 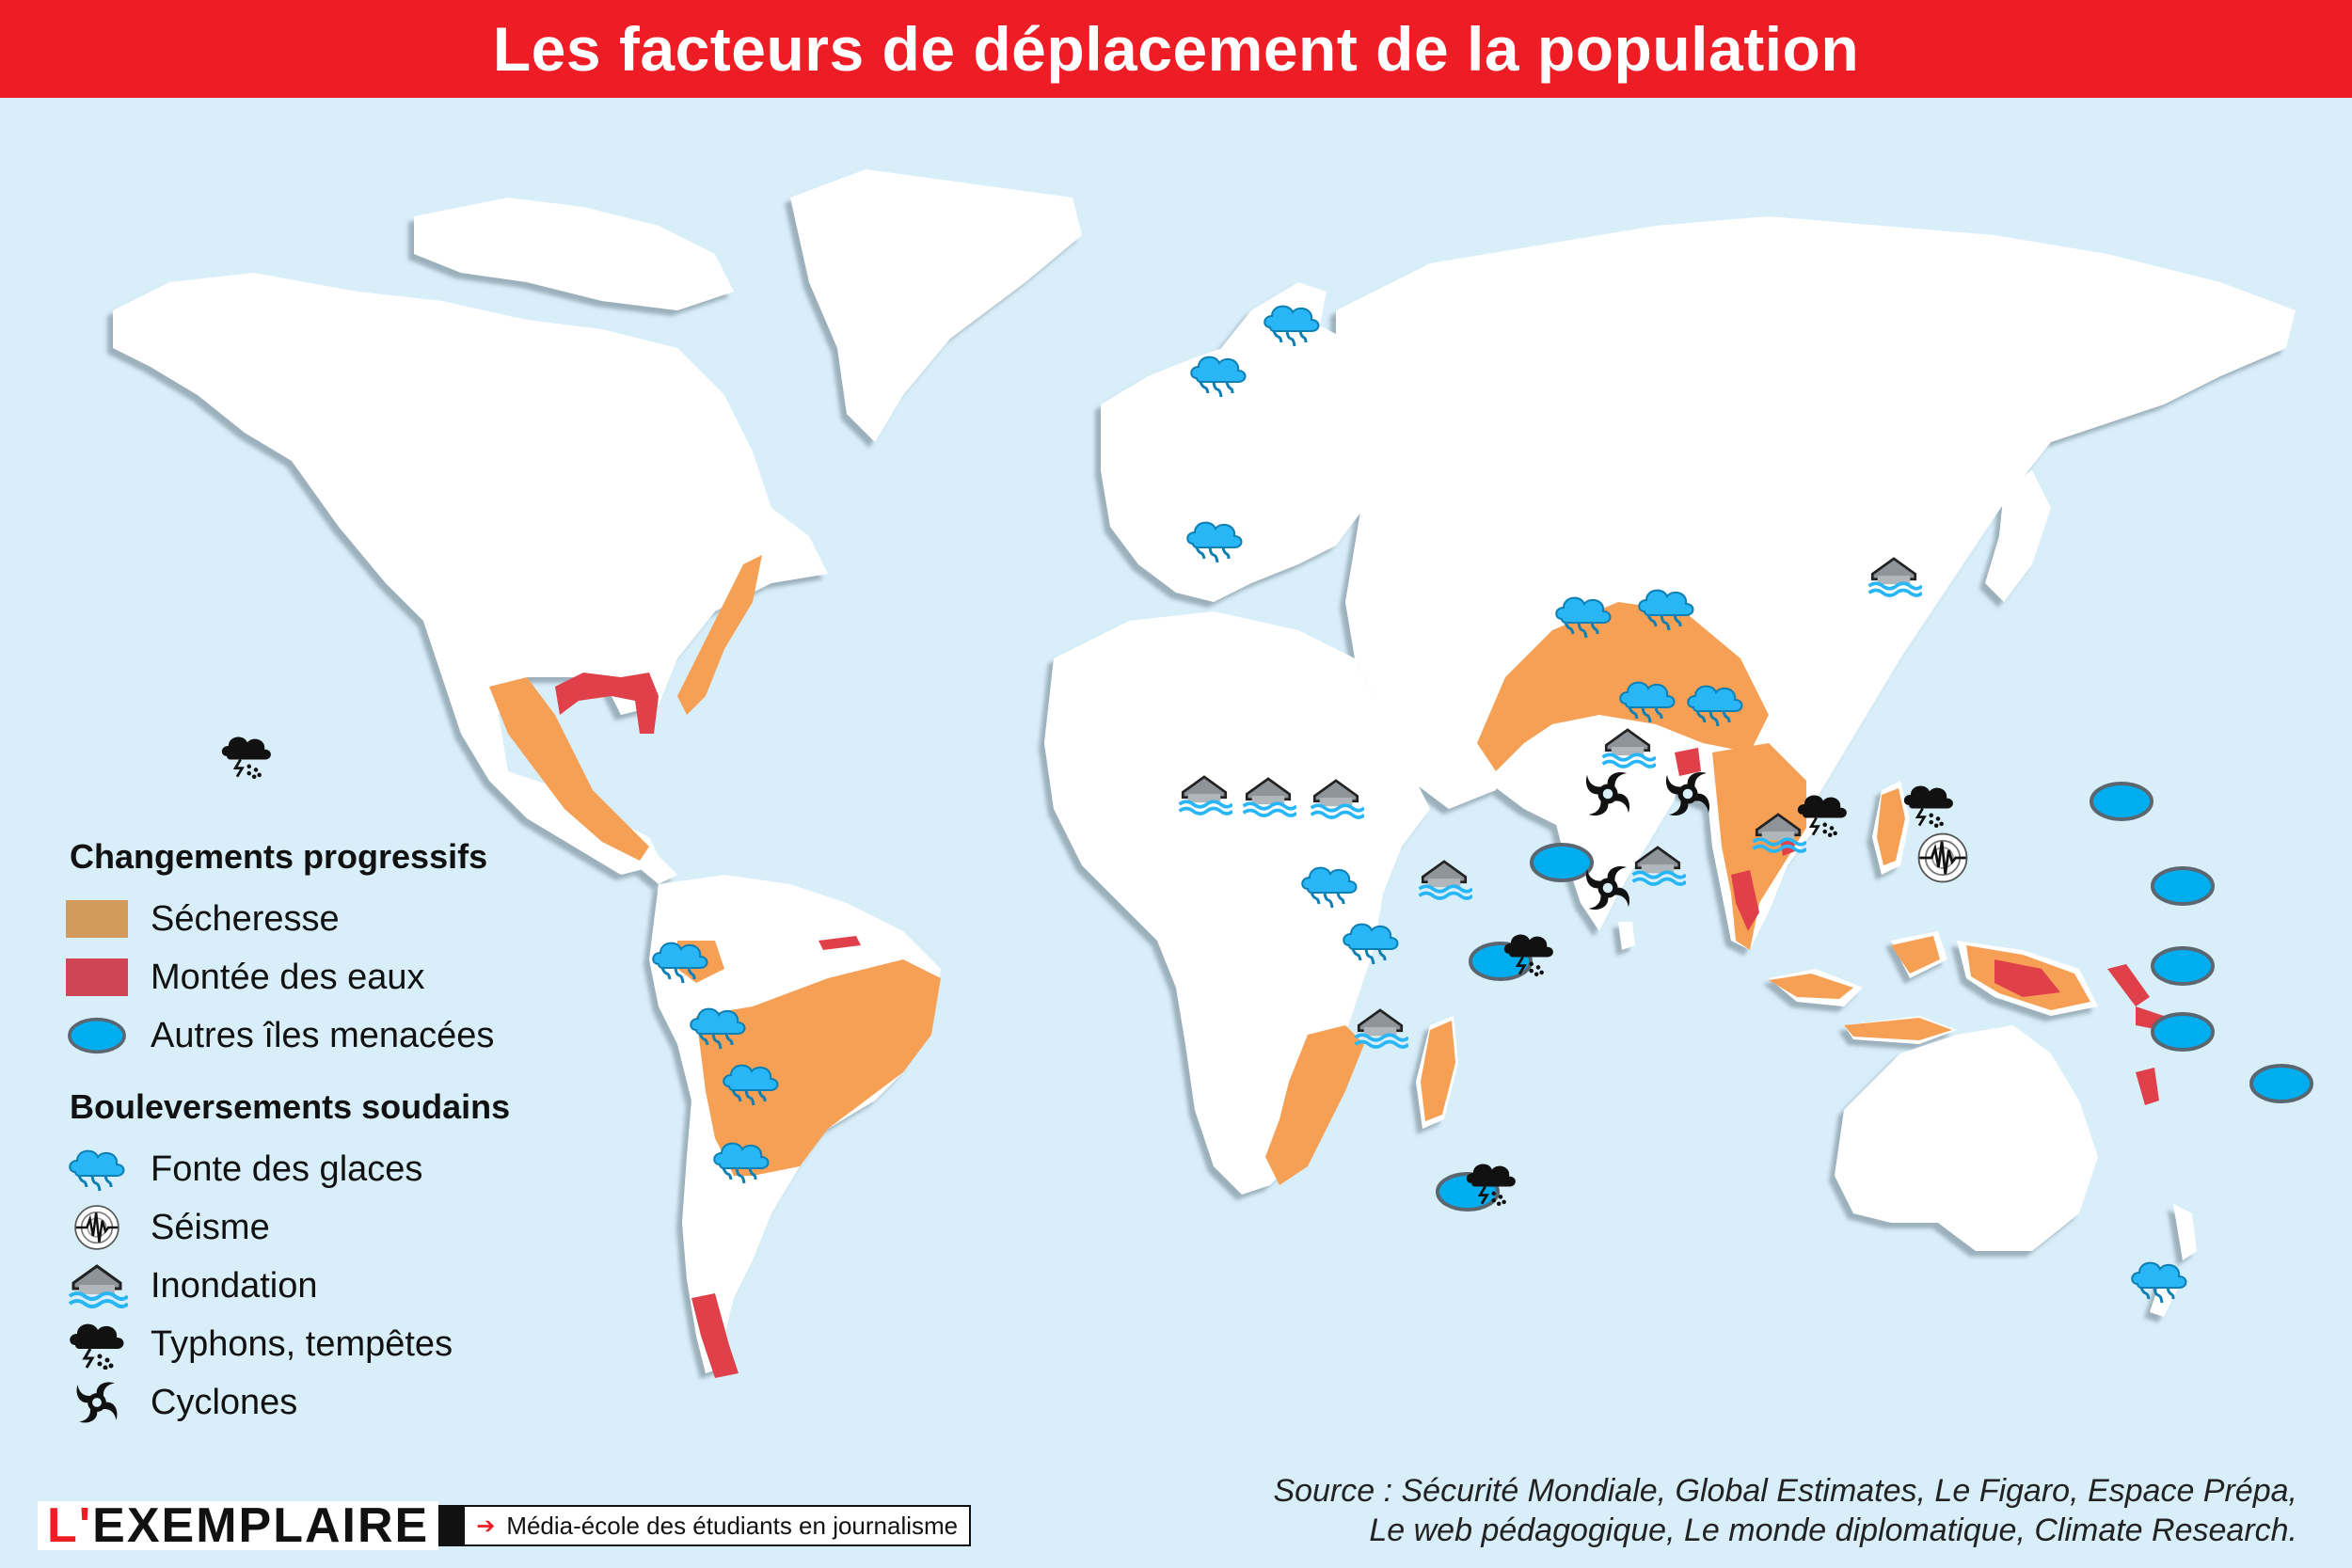 I want to click on legend-item-flood: Inondation, so click(x=367, y=1286).